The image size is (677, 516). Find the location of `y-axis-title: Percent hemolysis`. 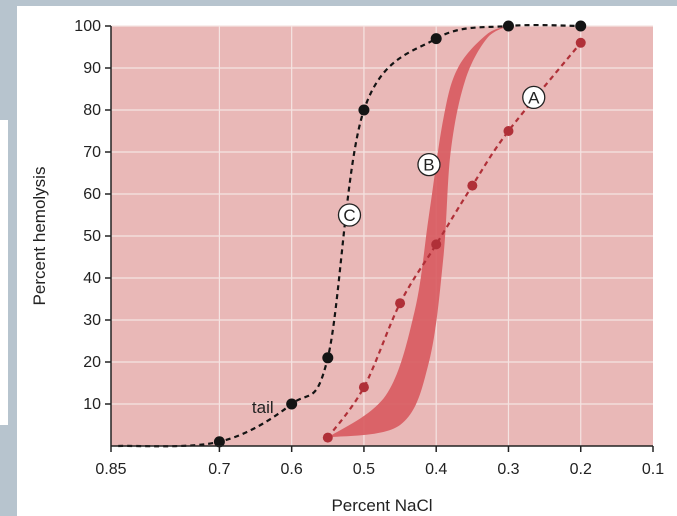

y-axis-title: Percent hemolysis is located at coordinates (39, 236).